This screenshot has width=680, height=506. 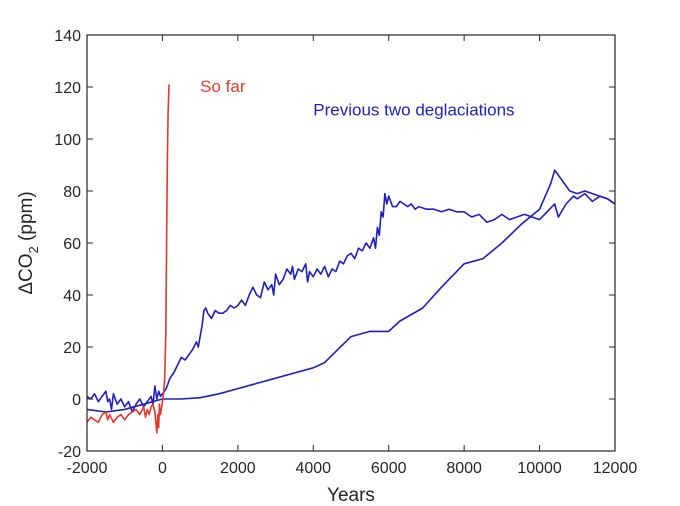 I want to click on x-tick-label-6: 10000, so click(x=539, y=468).